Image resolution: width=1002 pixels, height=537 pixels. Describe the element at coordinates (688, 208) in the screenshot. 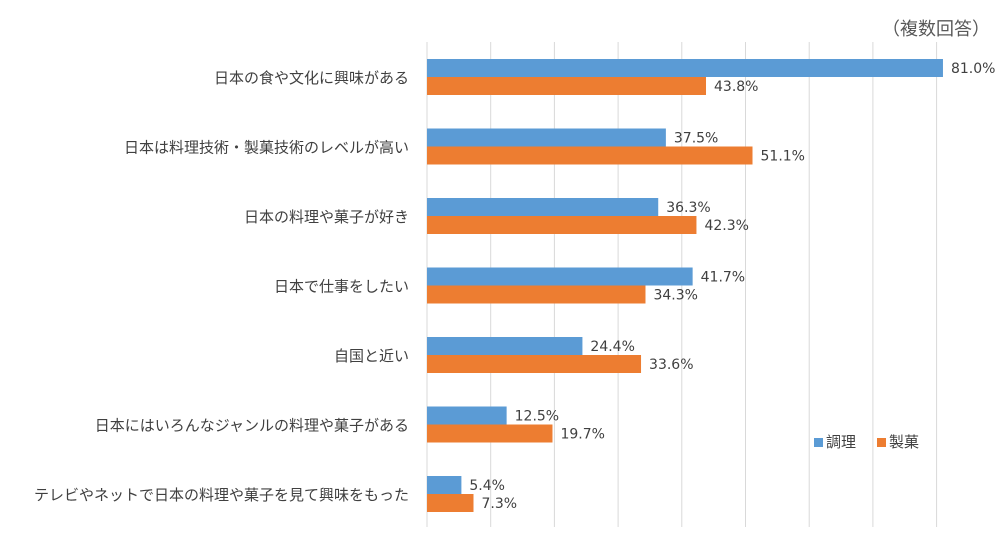

I see `value-label: 36.3%` at that location.